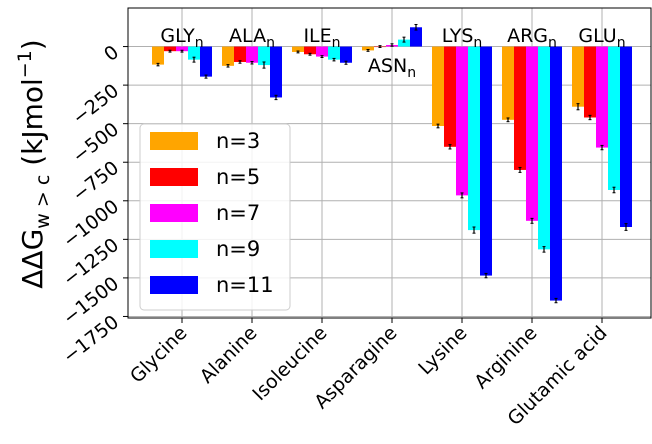 The image size is (652, 444). I want to click on annotation-label: ALA, so click(247, 36).